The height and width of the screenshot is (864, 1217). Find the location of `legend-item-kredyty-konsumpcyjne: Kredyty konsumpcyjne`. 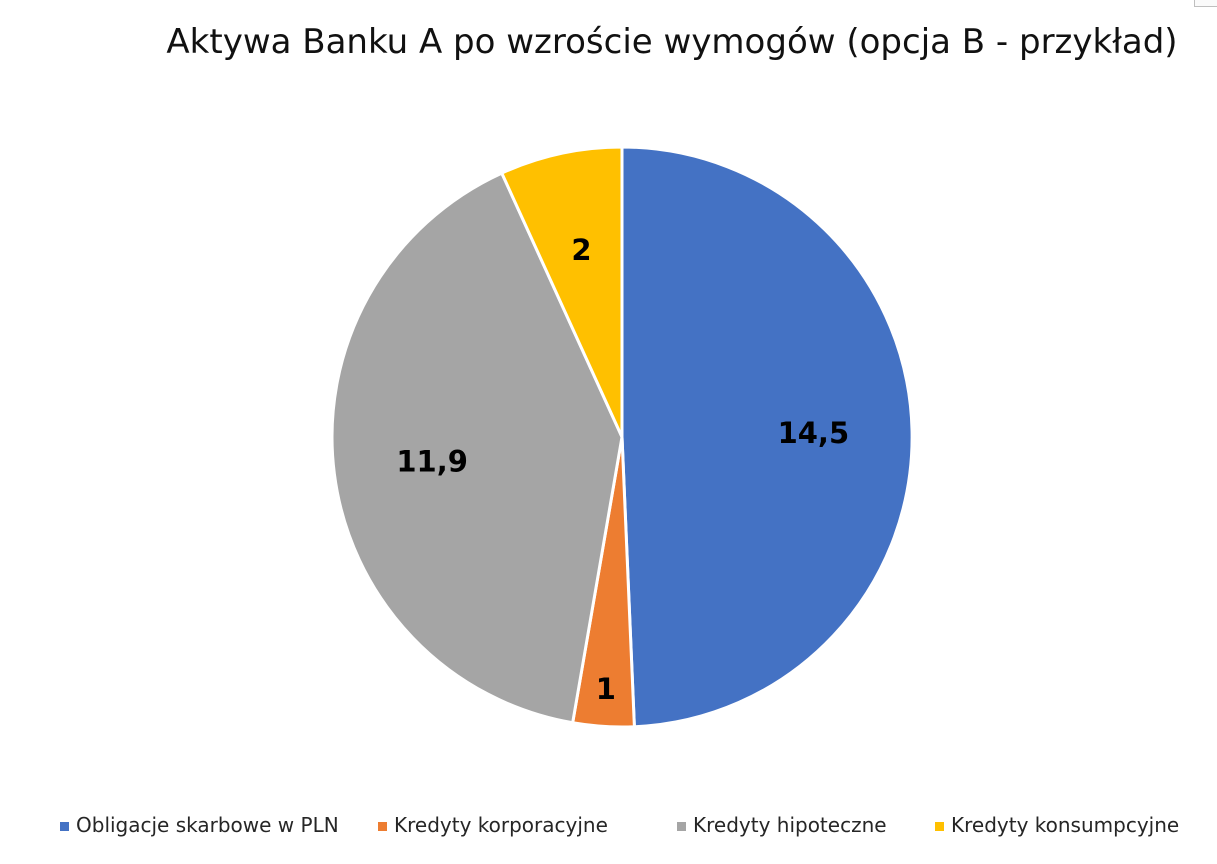

legend-item-kredyty-konsumpcyjne: Kredyty konsumpcyjne is located at coordinates (1057, 825).